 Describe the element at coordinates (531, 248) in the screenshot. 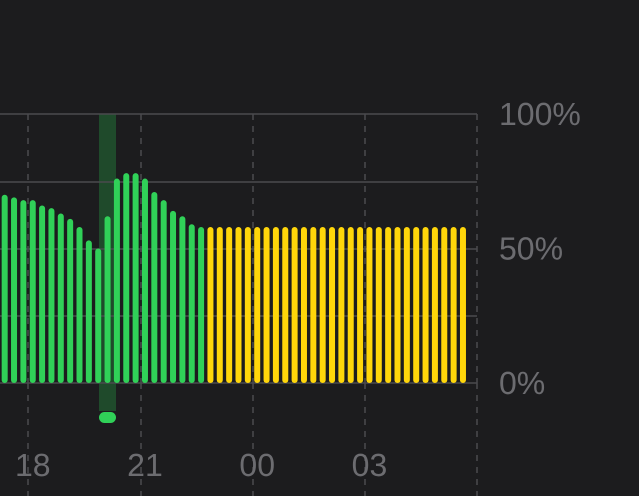

I see `y-tick-label: 50%` at that location.